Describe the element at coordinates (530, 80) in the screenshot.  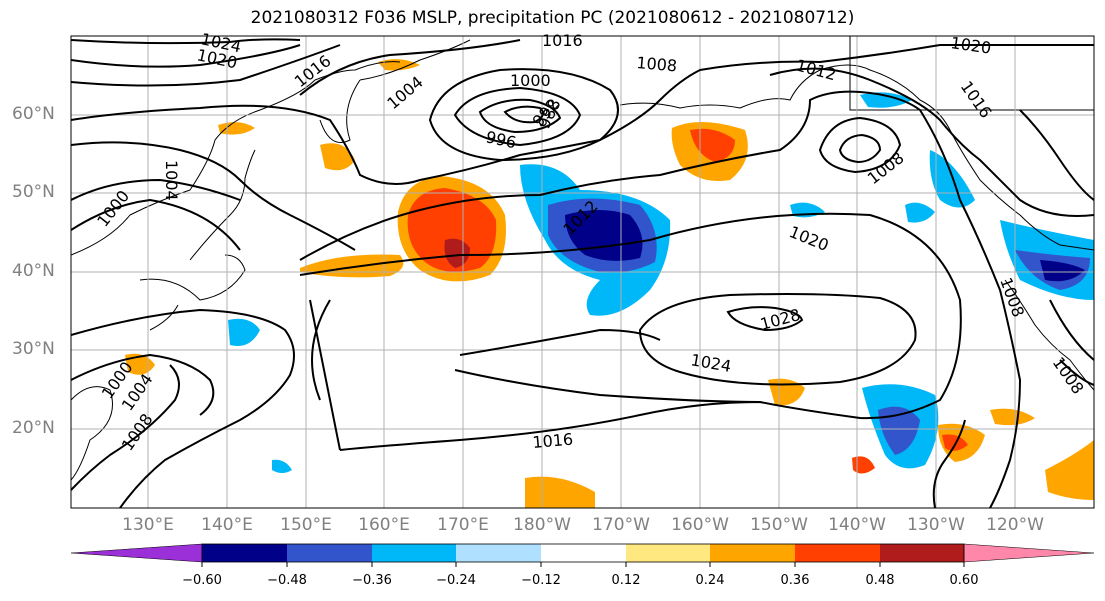
I see `isobar-label: 1000` at that location.